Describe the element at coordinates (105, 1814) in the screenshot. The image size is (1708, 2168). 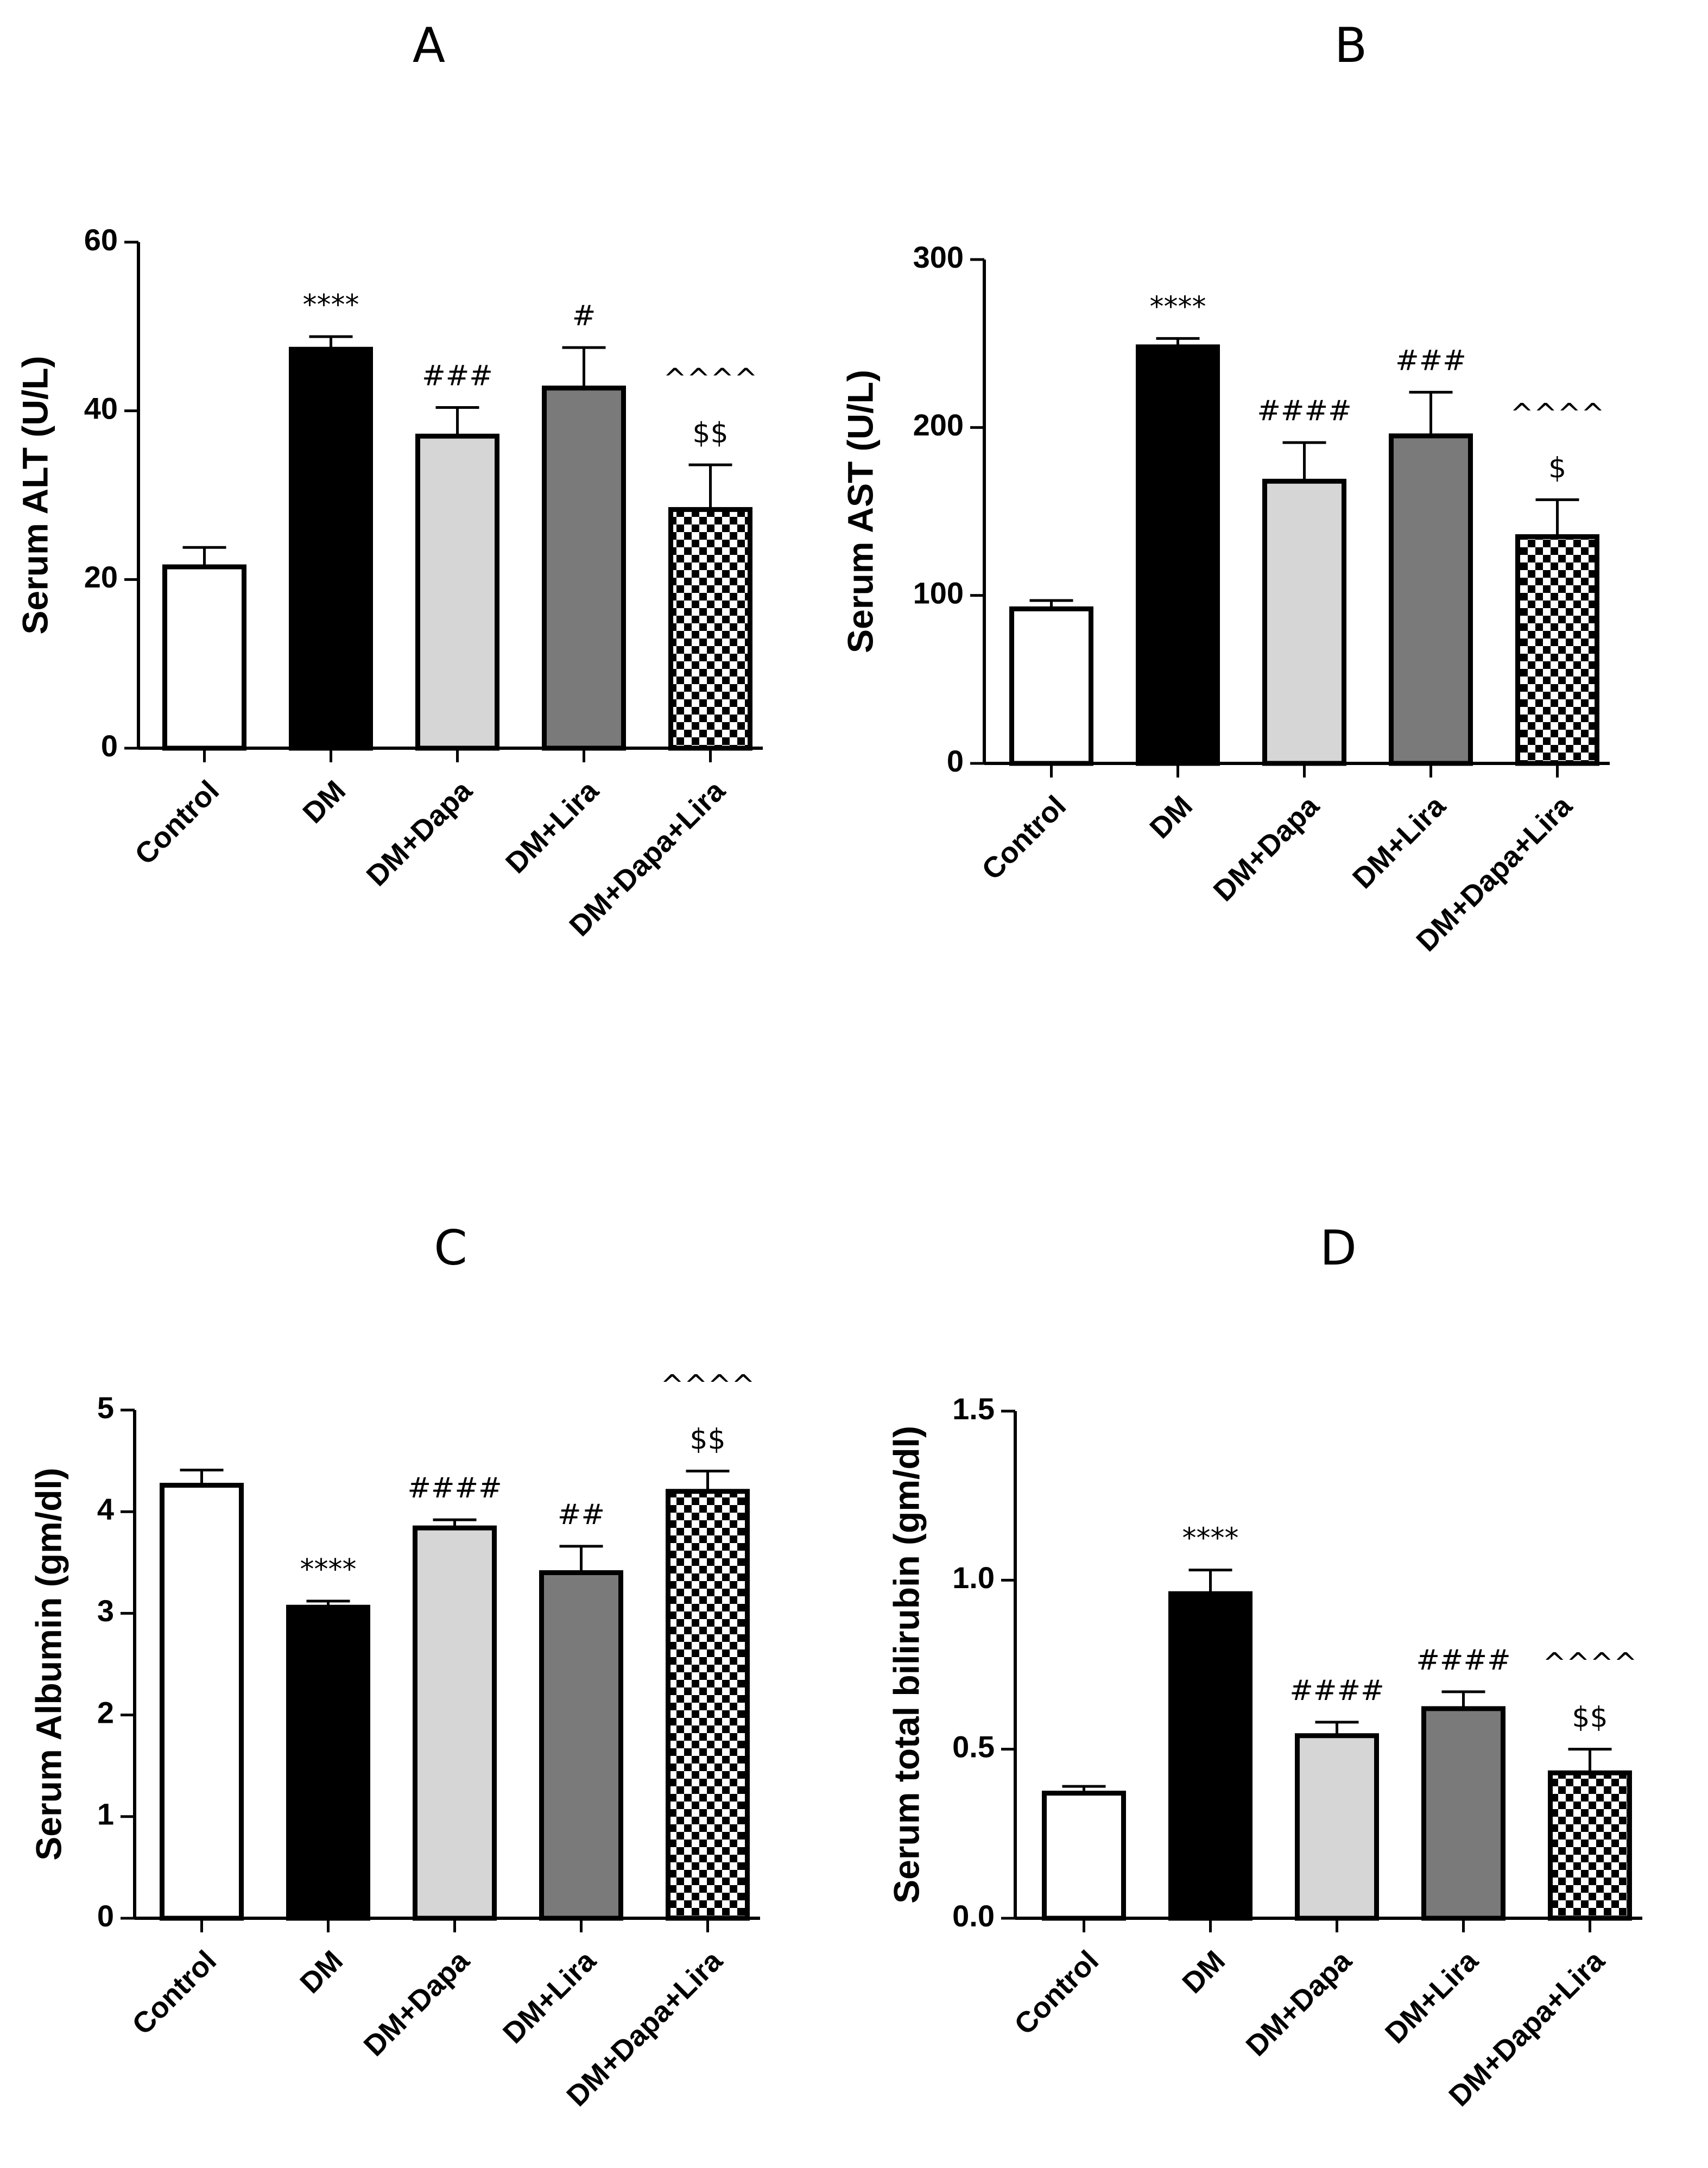
I see `y-tick-label: 1` at that location.